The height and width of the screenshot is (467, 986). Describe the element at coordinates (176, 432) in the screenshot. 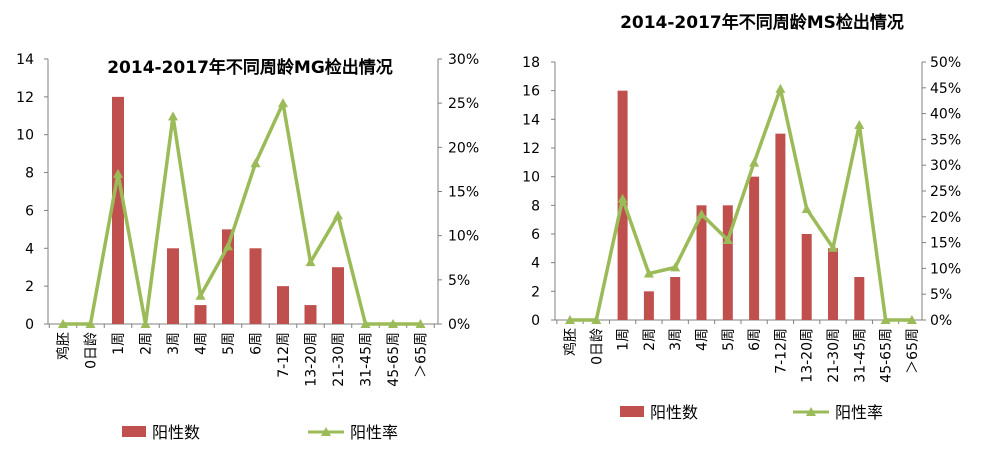

I see `legend-bar-label: 阳性数` at that location.